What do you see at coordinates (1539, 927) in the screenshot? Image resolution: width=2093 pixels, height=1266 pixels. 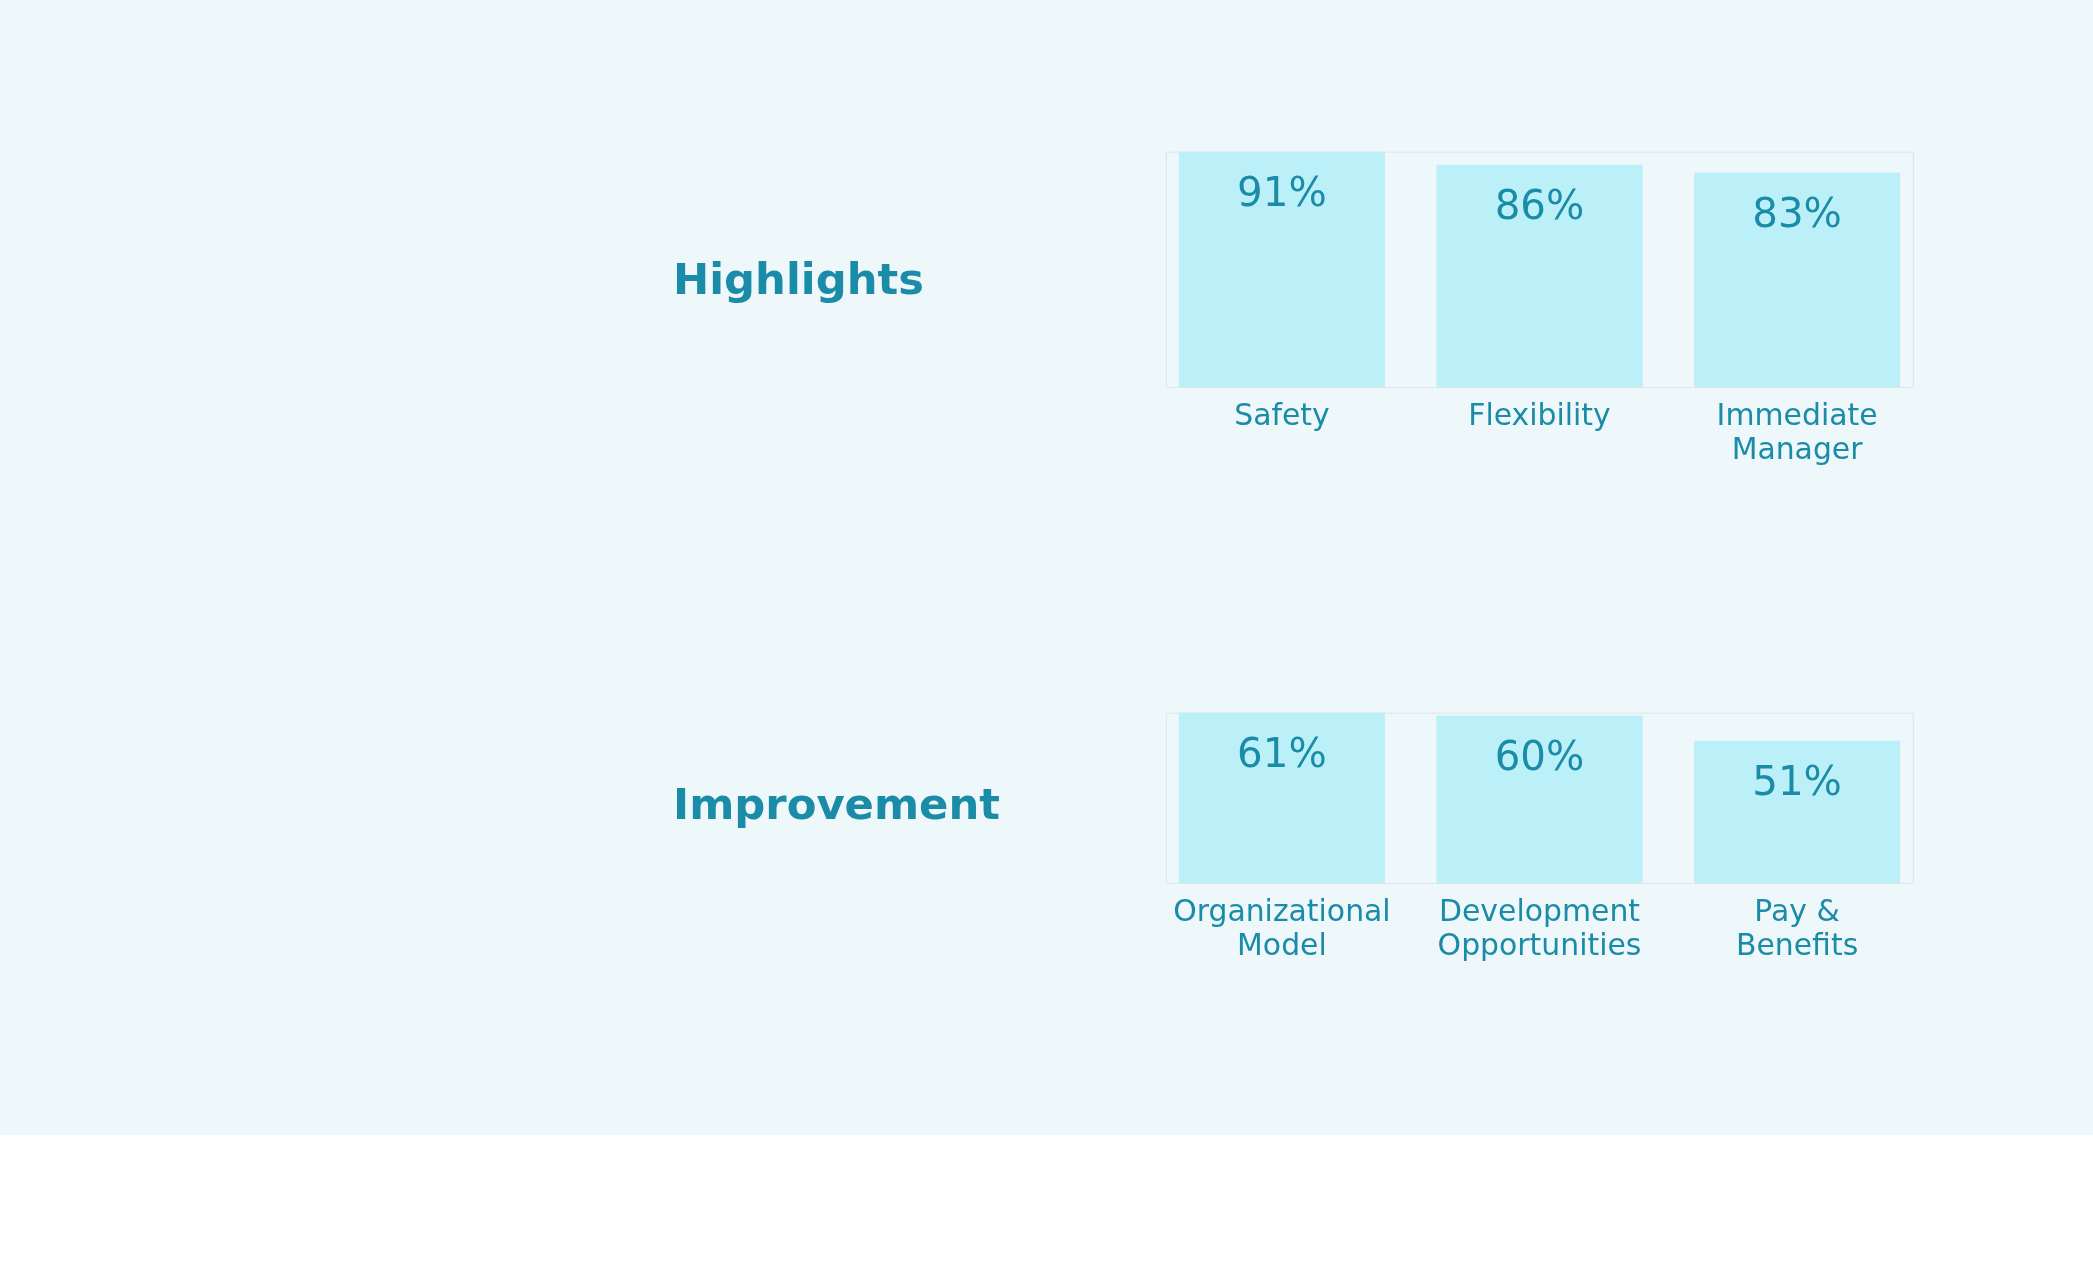 I see `x-tick-label: Development Opportunities` at bounding box center [1539, 927].